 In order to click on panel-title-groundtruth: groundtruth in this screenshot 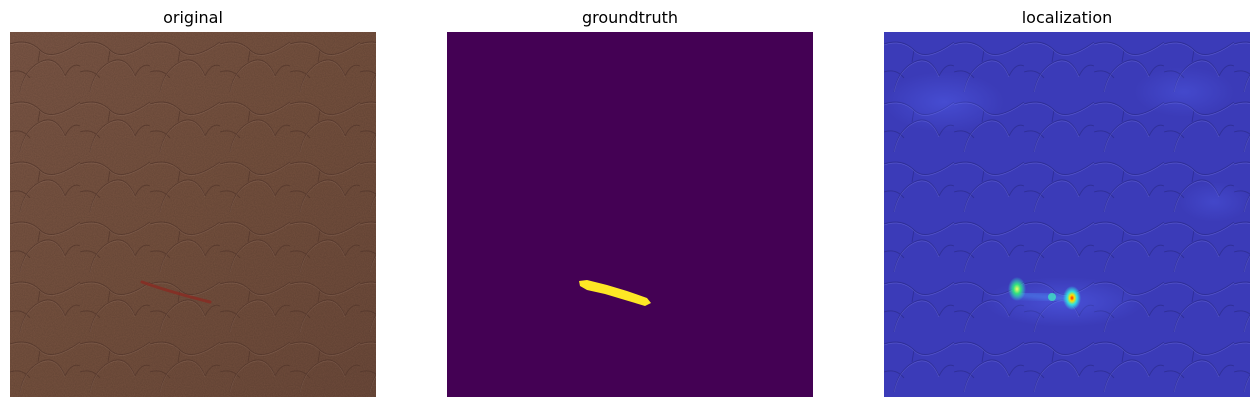, I will do `click(629, 17)`.